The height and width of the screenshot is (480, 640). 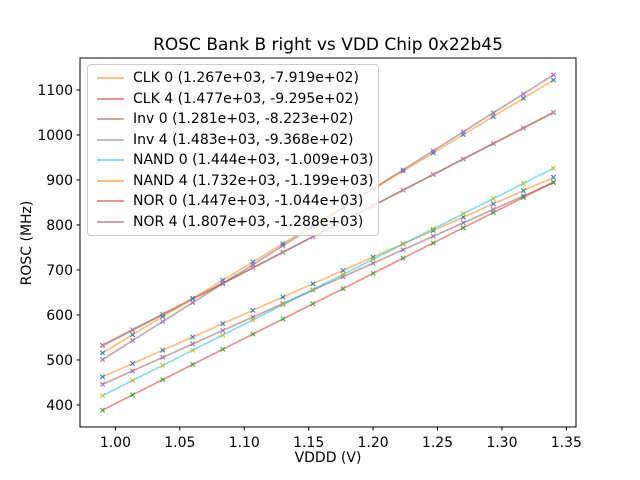 I want to click on legend-label: NAND 4 (1.732e+03, -1.199e+03), so click(x=253, y=180).